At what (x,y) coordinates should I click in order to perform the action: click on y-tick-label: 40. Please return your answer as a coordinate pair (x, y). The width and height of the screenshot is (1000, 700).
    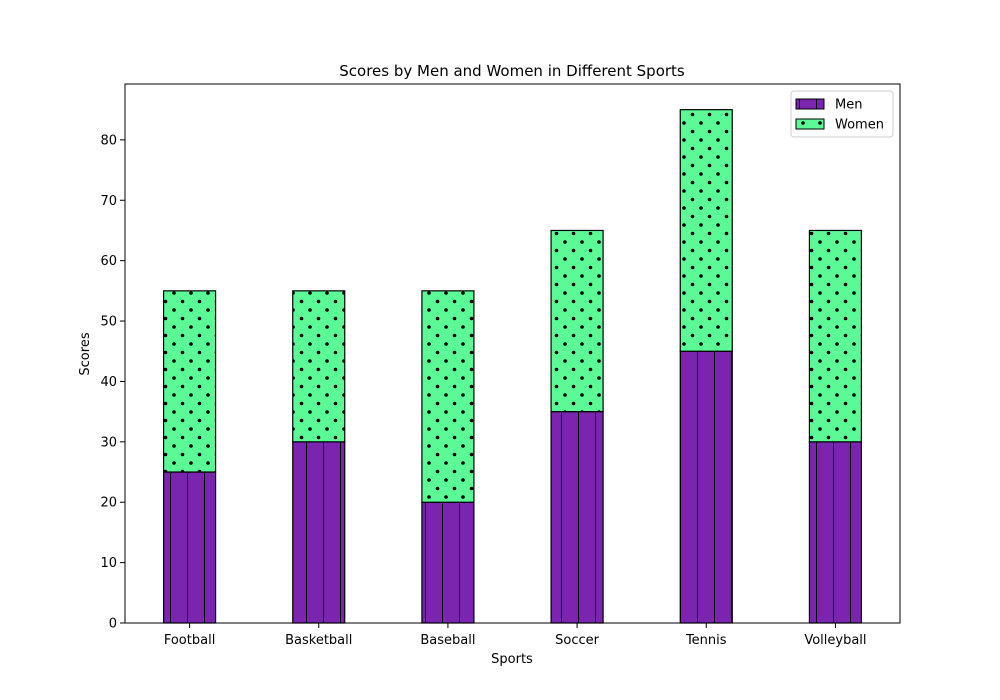
    Looking at the image, I should click on (108, 382).